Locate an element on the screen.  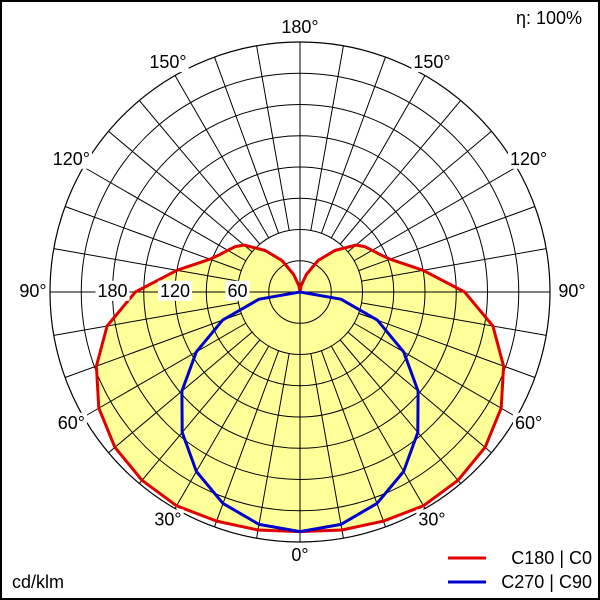
angle-label-60-right-bg is located at coordinates (529, 422).